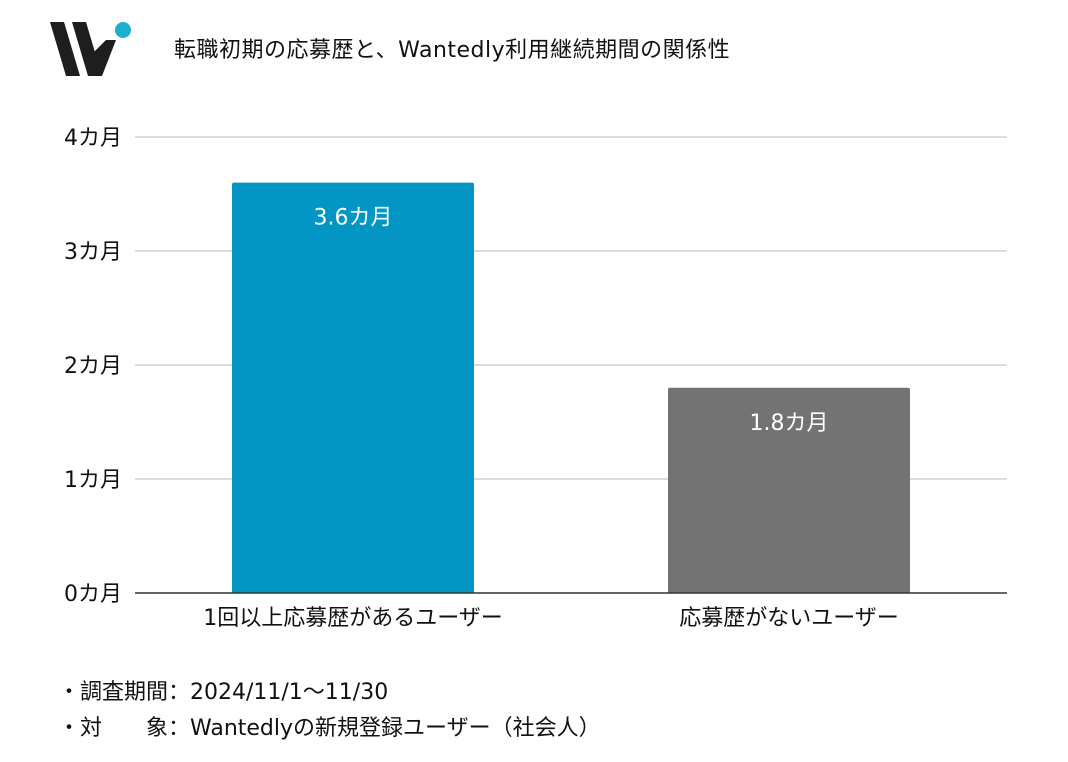 The width and height of the screenshot is (1068, 762). I want to click on wantedly-logo, so click(90, 49).